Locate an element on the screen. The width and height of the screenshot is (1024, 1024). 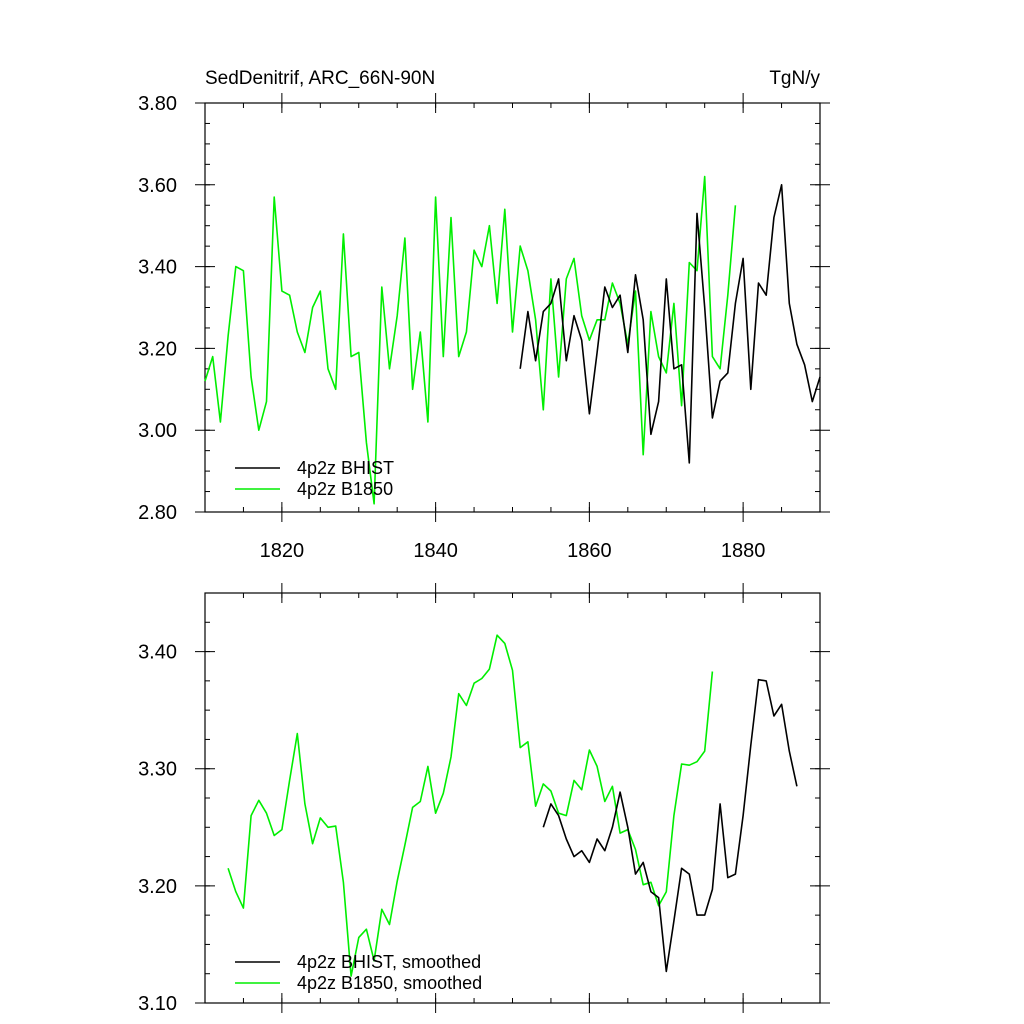
x-tick-label: 1860 is located at coordinates (589, 551).